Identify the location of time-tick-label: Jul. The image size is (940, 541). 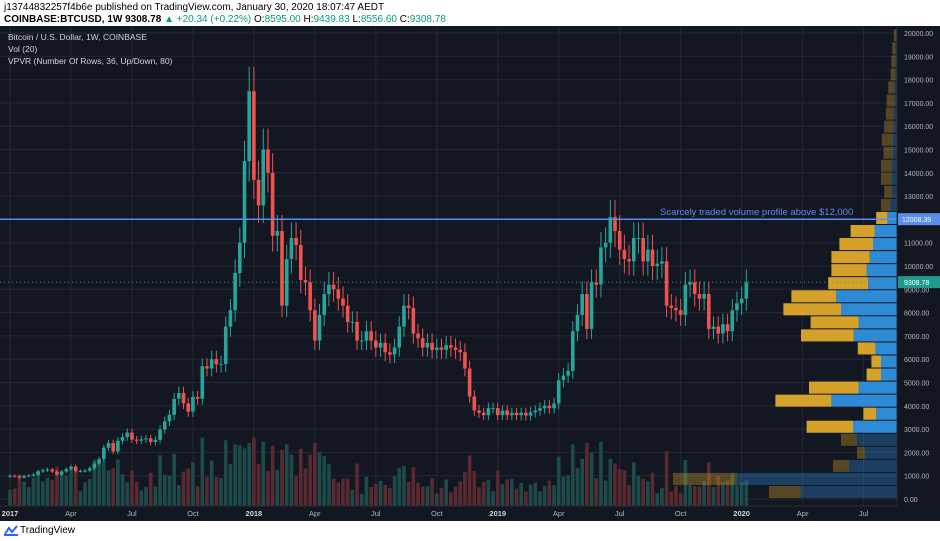
(132, 513).